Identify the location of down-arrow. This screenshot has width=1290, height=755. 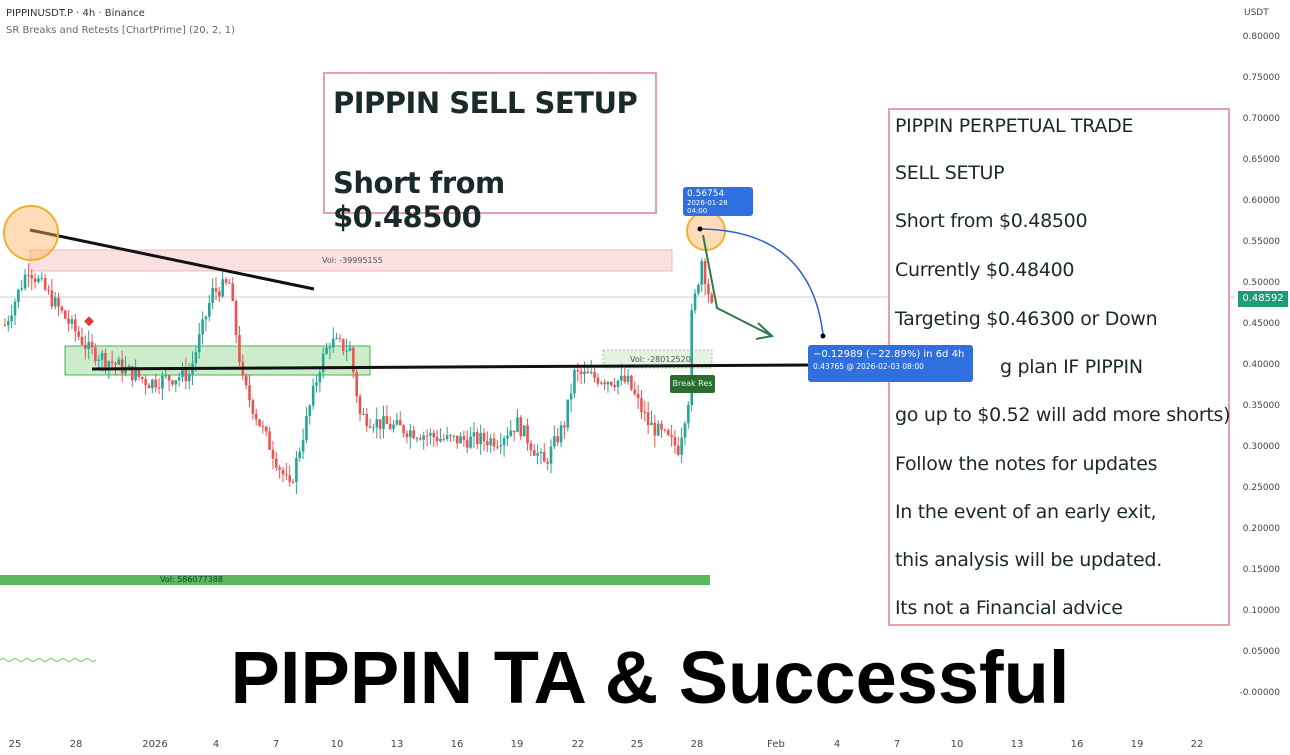
(738, 287).